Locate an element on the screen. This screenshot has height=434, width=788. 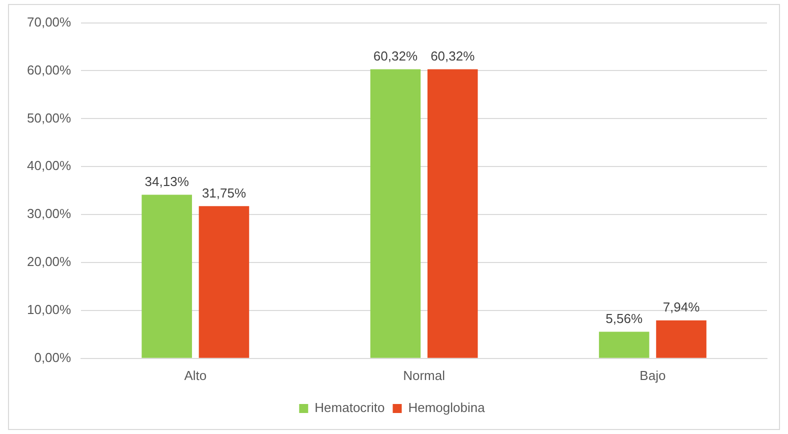
y-tick-label: 10,00% is located at coordinates (49, 310).